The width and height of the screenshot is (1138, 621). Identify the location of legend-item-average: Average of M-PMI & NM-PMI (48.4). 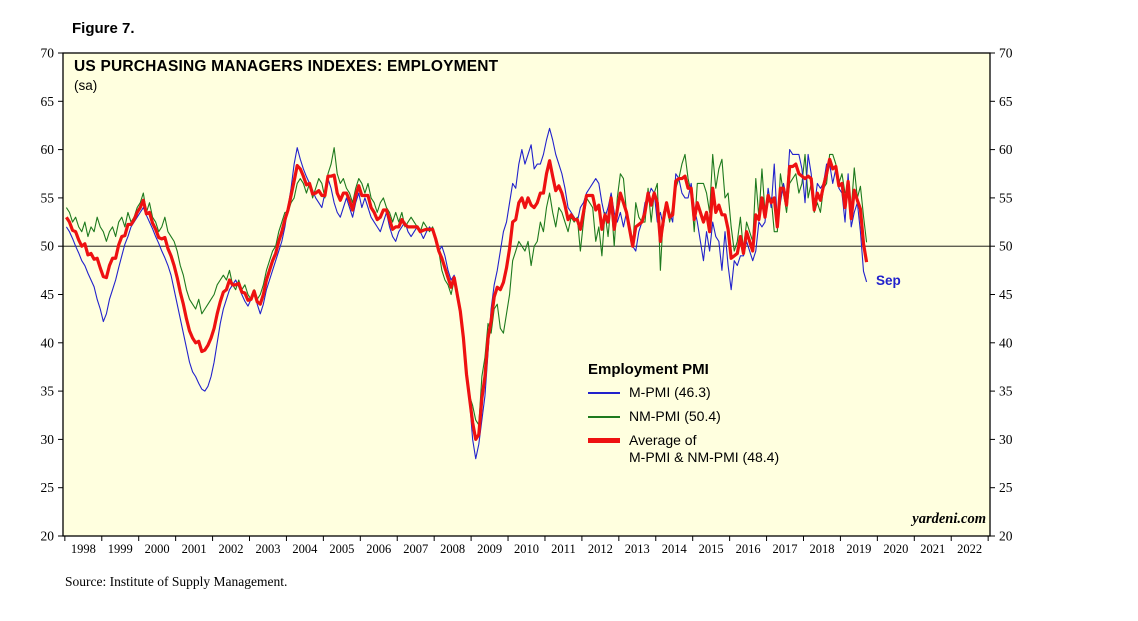
(683, 449).